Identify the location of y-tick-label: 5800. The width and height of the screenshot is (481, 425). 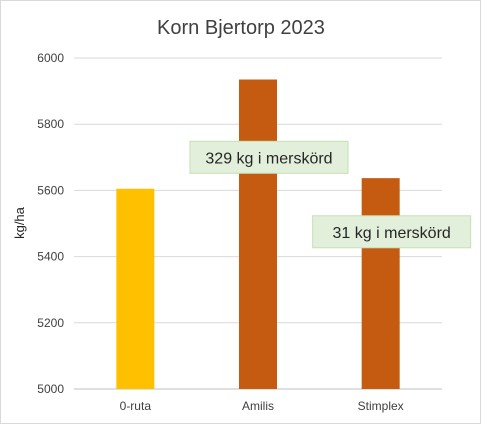
(50, 124).